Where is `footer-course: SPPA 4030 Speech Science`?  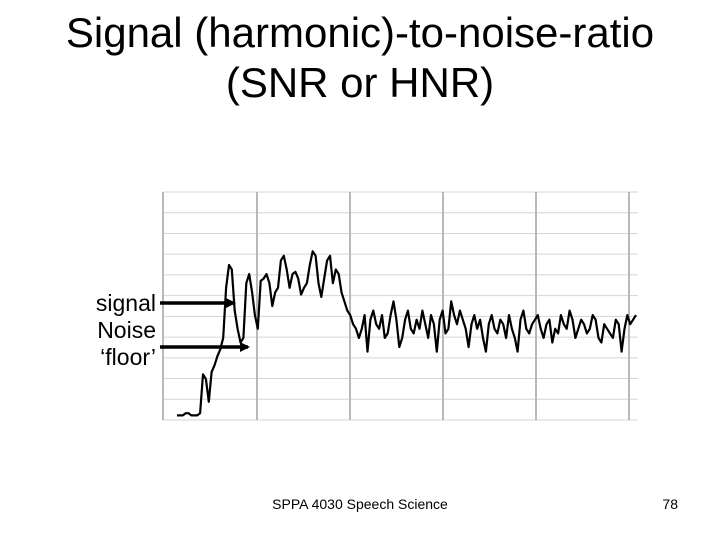
footer-course: SPPA 4030 Speech Science is located at coordinates (360, 504).